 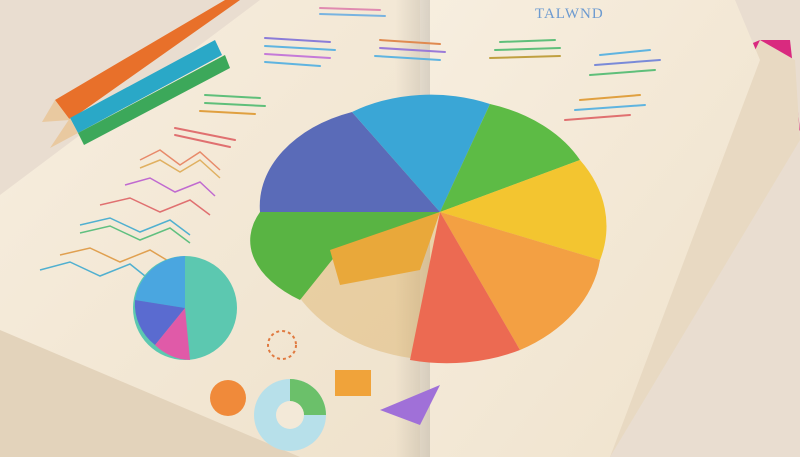 I want to click on pie-slice-yellow, so click(x=523, y=210).